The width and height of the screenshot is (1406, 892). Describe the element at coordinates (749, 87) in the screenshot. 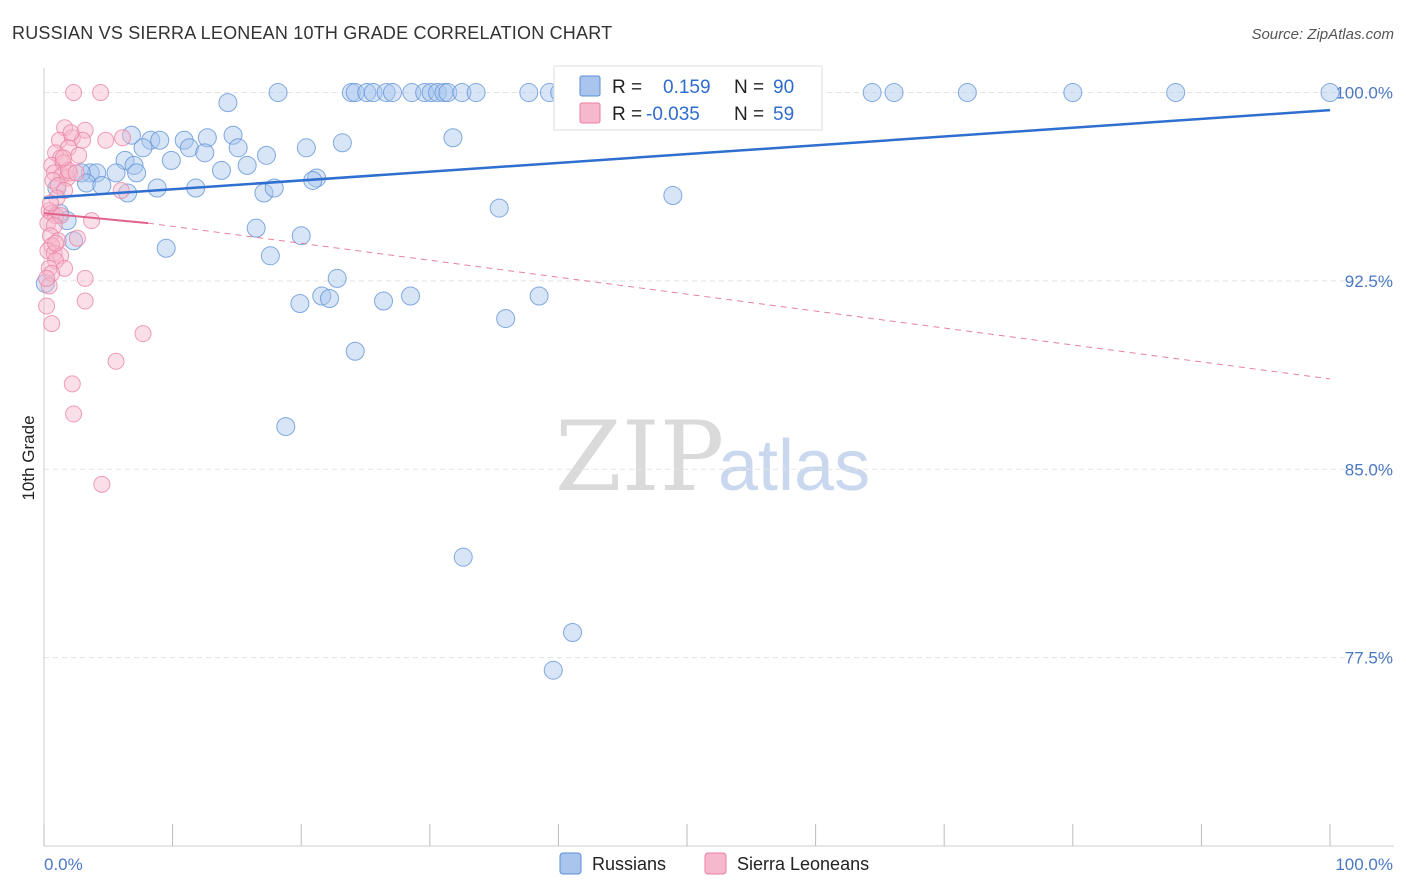

I see `legend-n-label-russians: N =` at that location.